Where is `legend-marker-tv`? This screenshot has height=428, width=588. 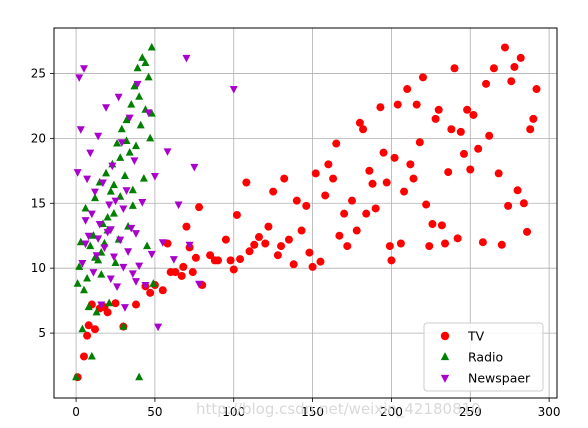 legend-marker-tv is located at coordinates (445, 336).